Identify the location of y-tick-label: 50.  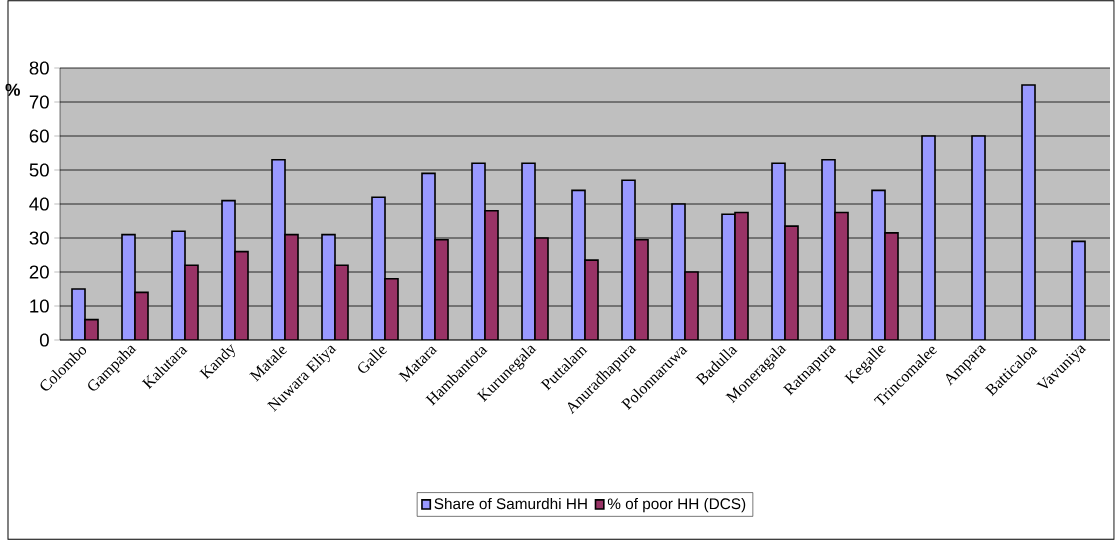
(39, 170).